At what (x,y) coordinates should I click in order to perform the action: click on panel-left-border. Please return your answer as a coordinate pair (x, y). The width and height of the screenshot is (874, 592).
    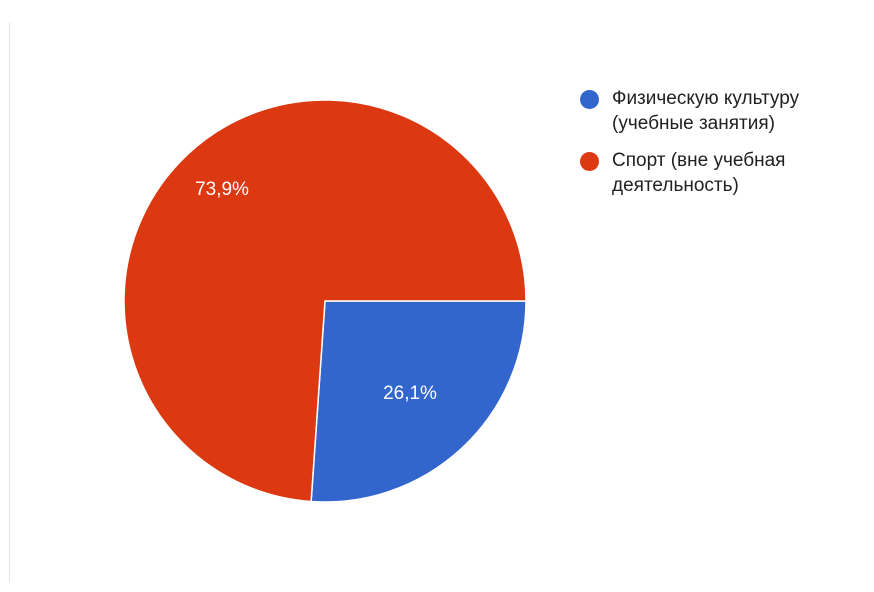
    Looking at the image, I should click on (9, 302).